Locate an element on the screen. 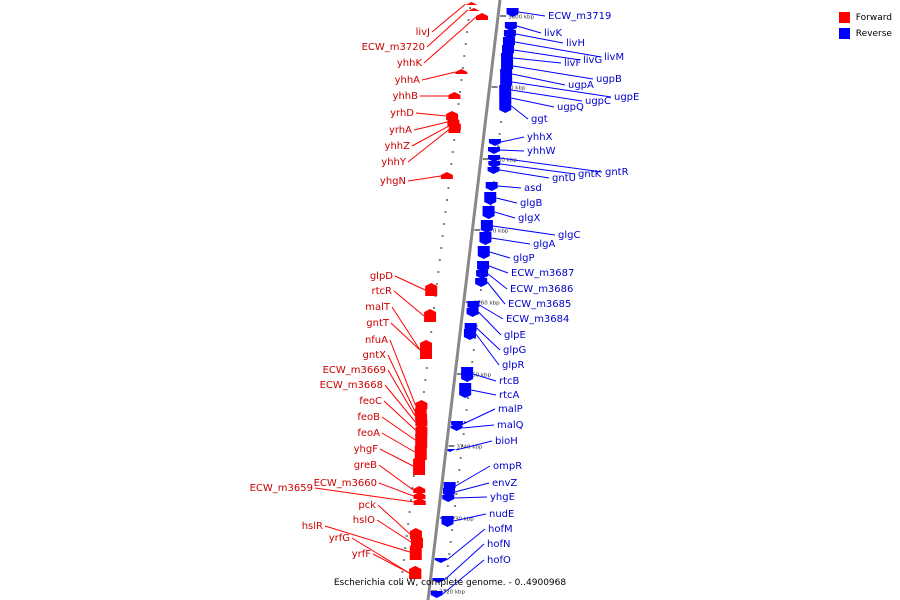 This screenshot has width=900, height=600. gene-leader-rtcb is located at coordinates (484, 377).